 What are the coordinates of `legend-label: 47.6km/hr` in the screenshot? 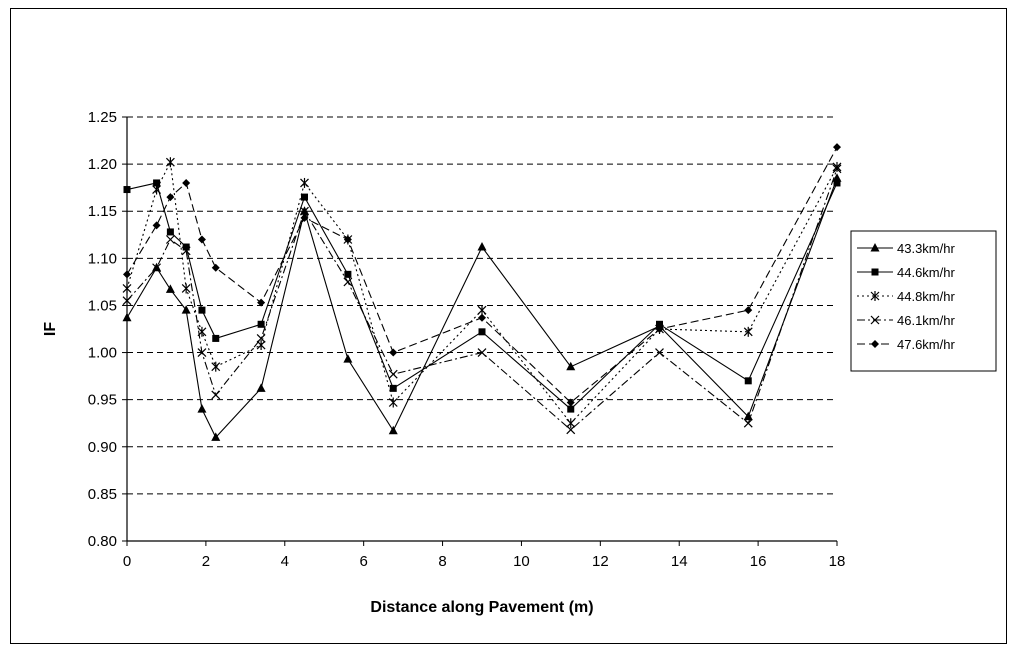 It's located at (926, 344).